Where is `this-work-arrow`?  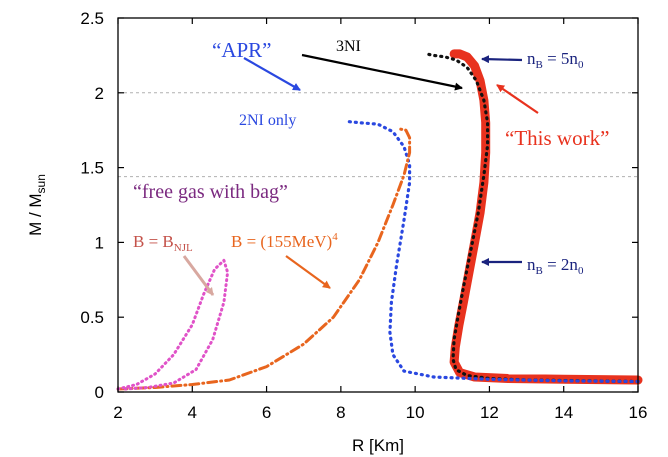
this-work-arrow is located at coordinates (517, 99).